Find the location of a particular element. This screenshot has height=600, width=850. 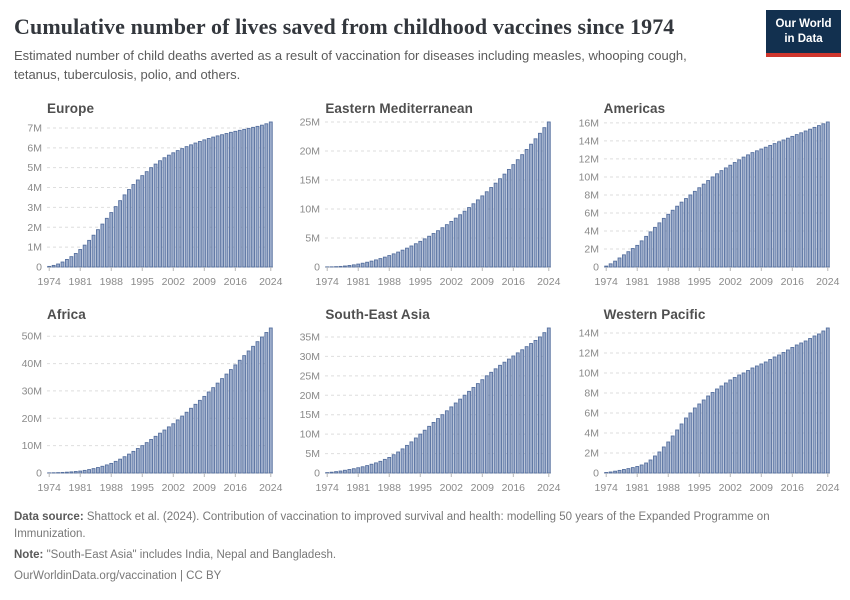

note-label: Note: is located at coordinates (29, 555).